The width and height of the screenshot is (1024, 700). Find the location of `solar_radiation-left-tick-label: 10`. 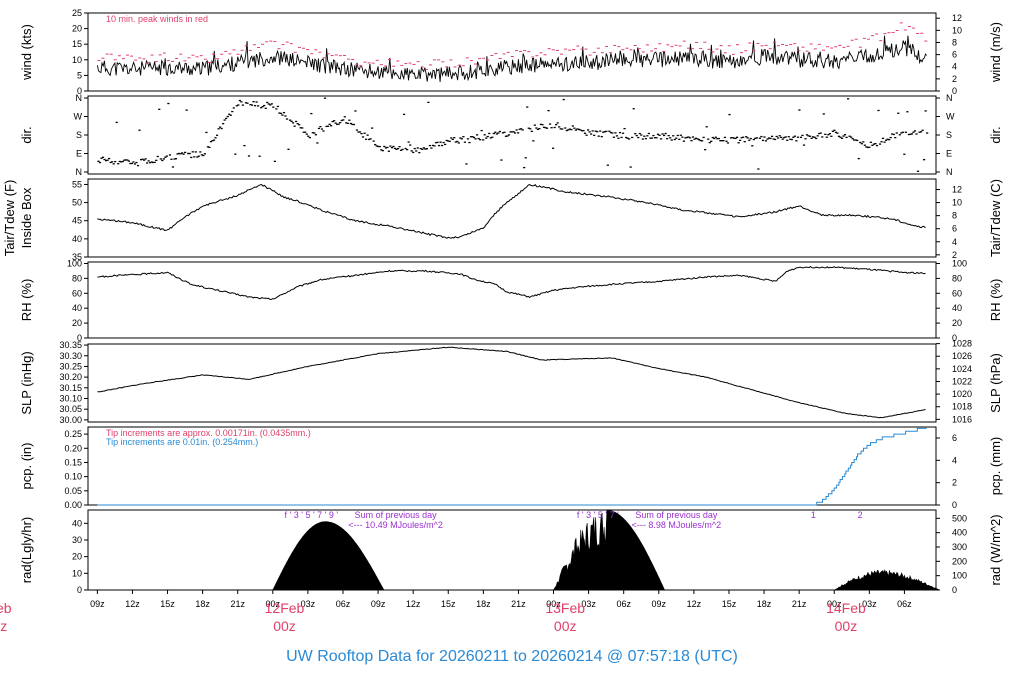

solar_radiation-left-tick-label: 10 is located at coordinates (77, 573).